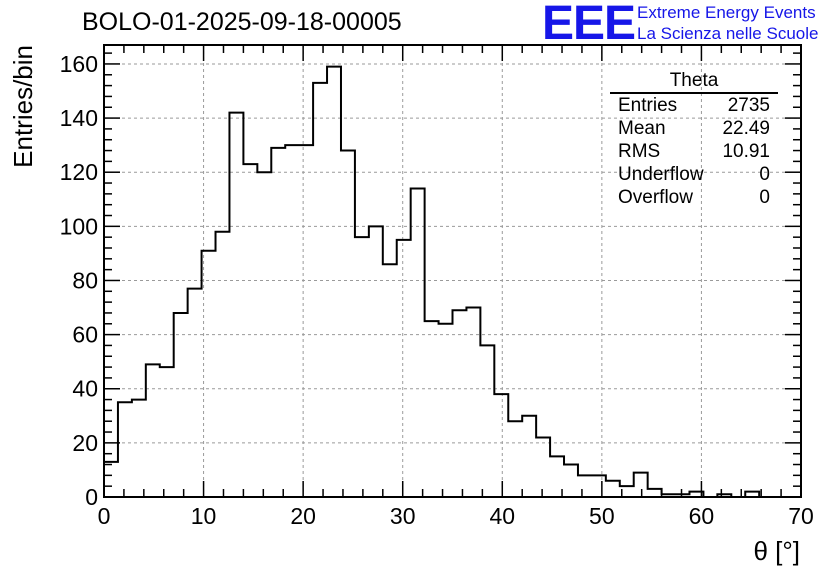 This screenshot has height=572, width=836. Describe the element at coordinates (748, 105) in the screenshot. I see `stats-value: 2735` at that location.